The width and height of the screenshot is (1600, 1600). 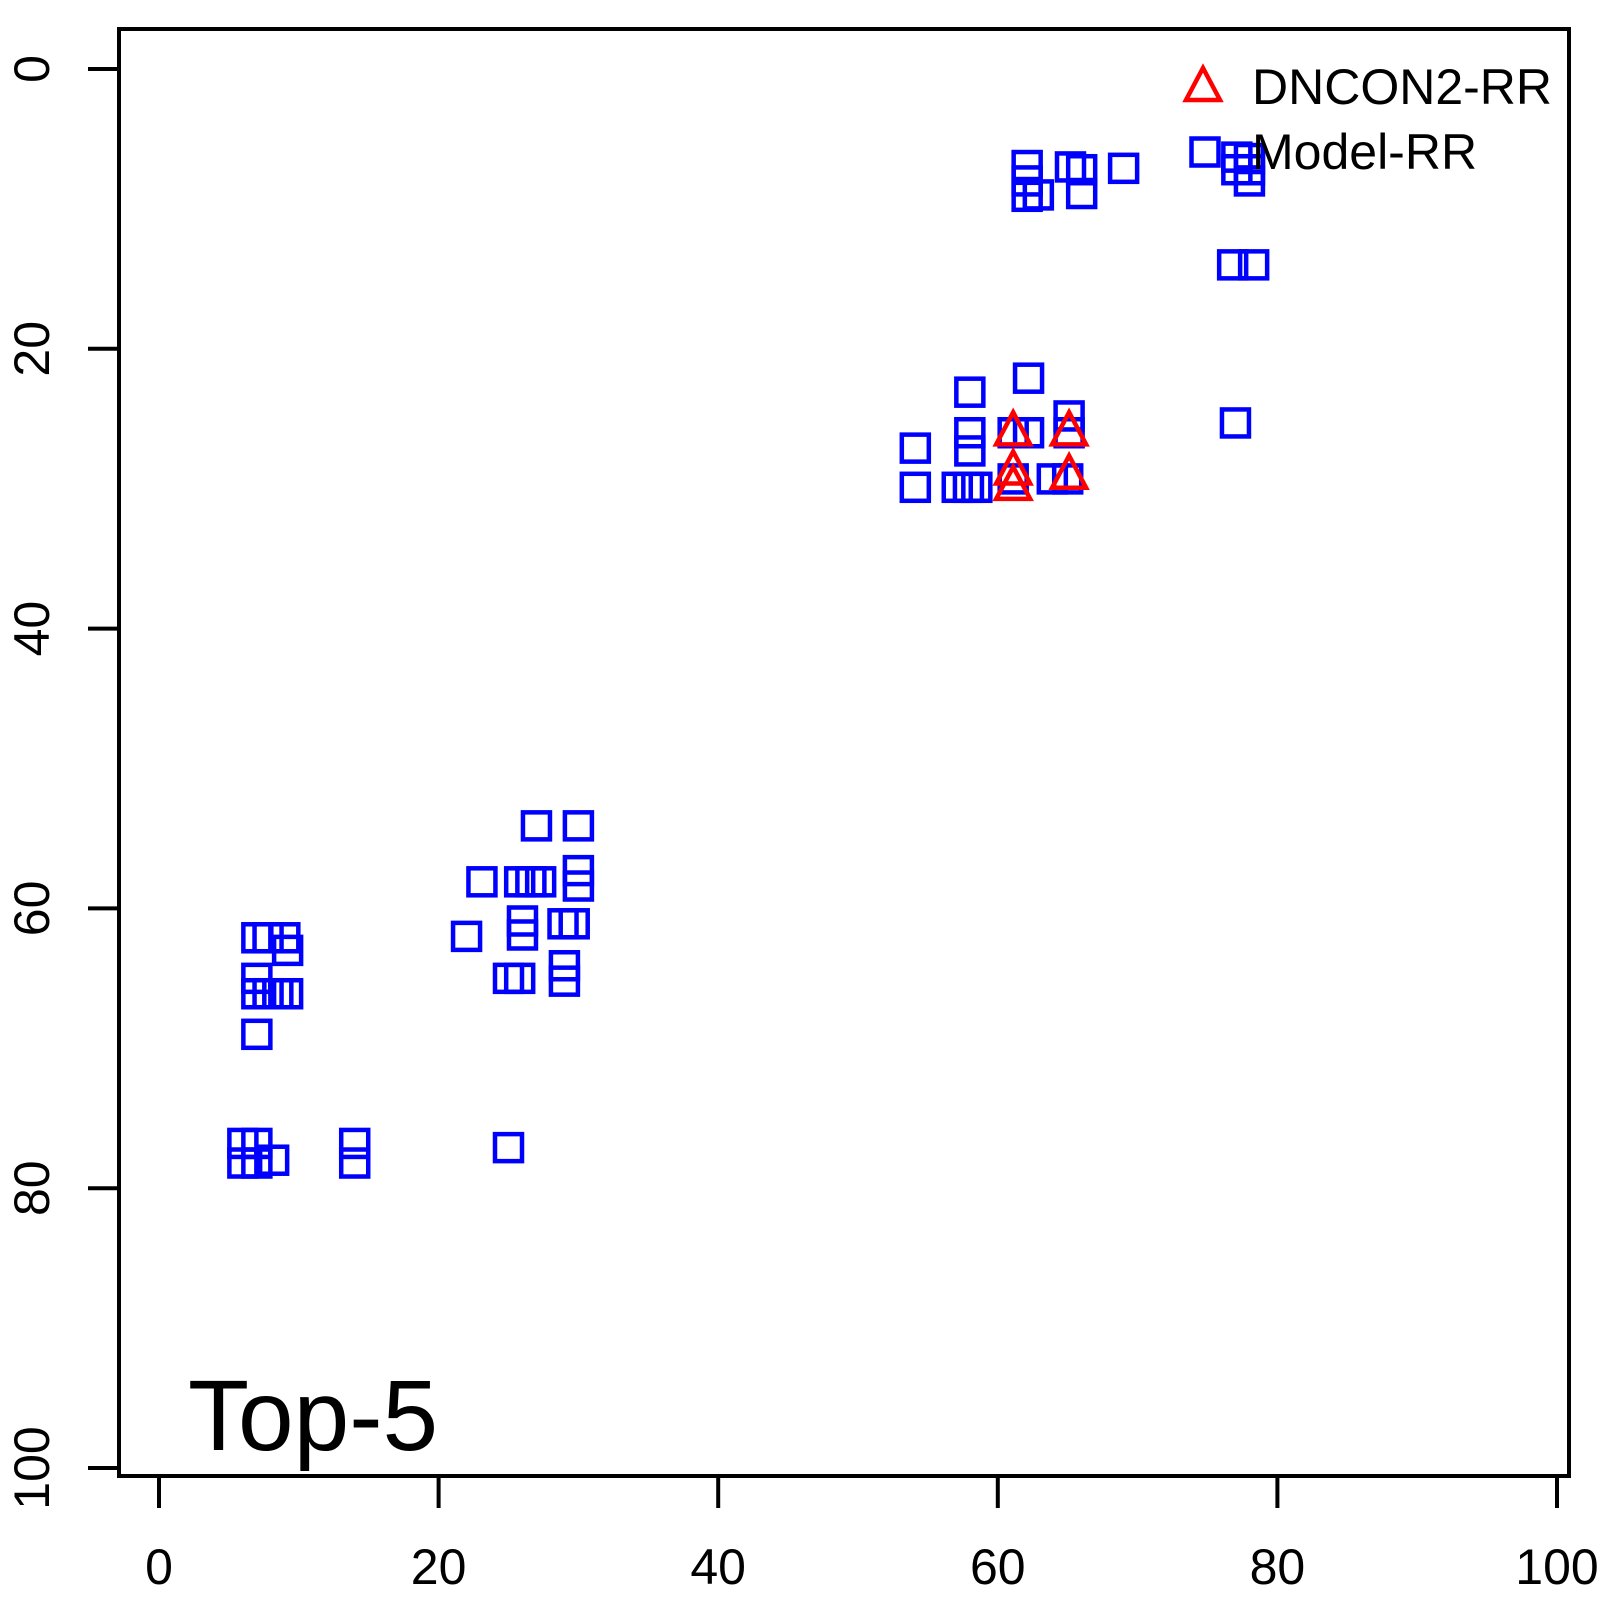 I want to click on x-tick-label: 40, so click(x=718, y=1567).